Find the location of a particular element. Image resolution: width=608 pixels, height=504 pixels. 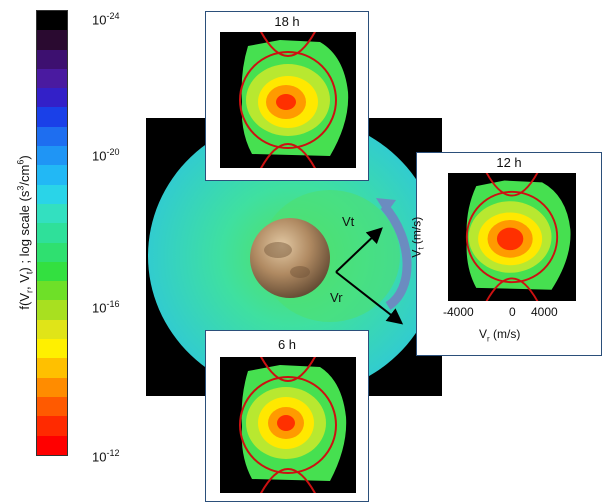

panel-18h: 18 h is located at coordinates (287, 96).